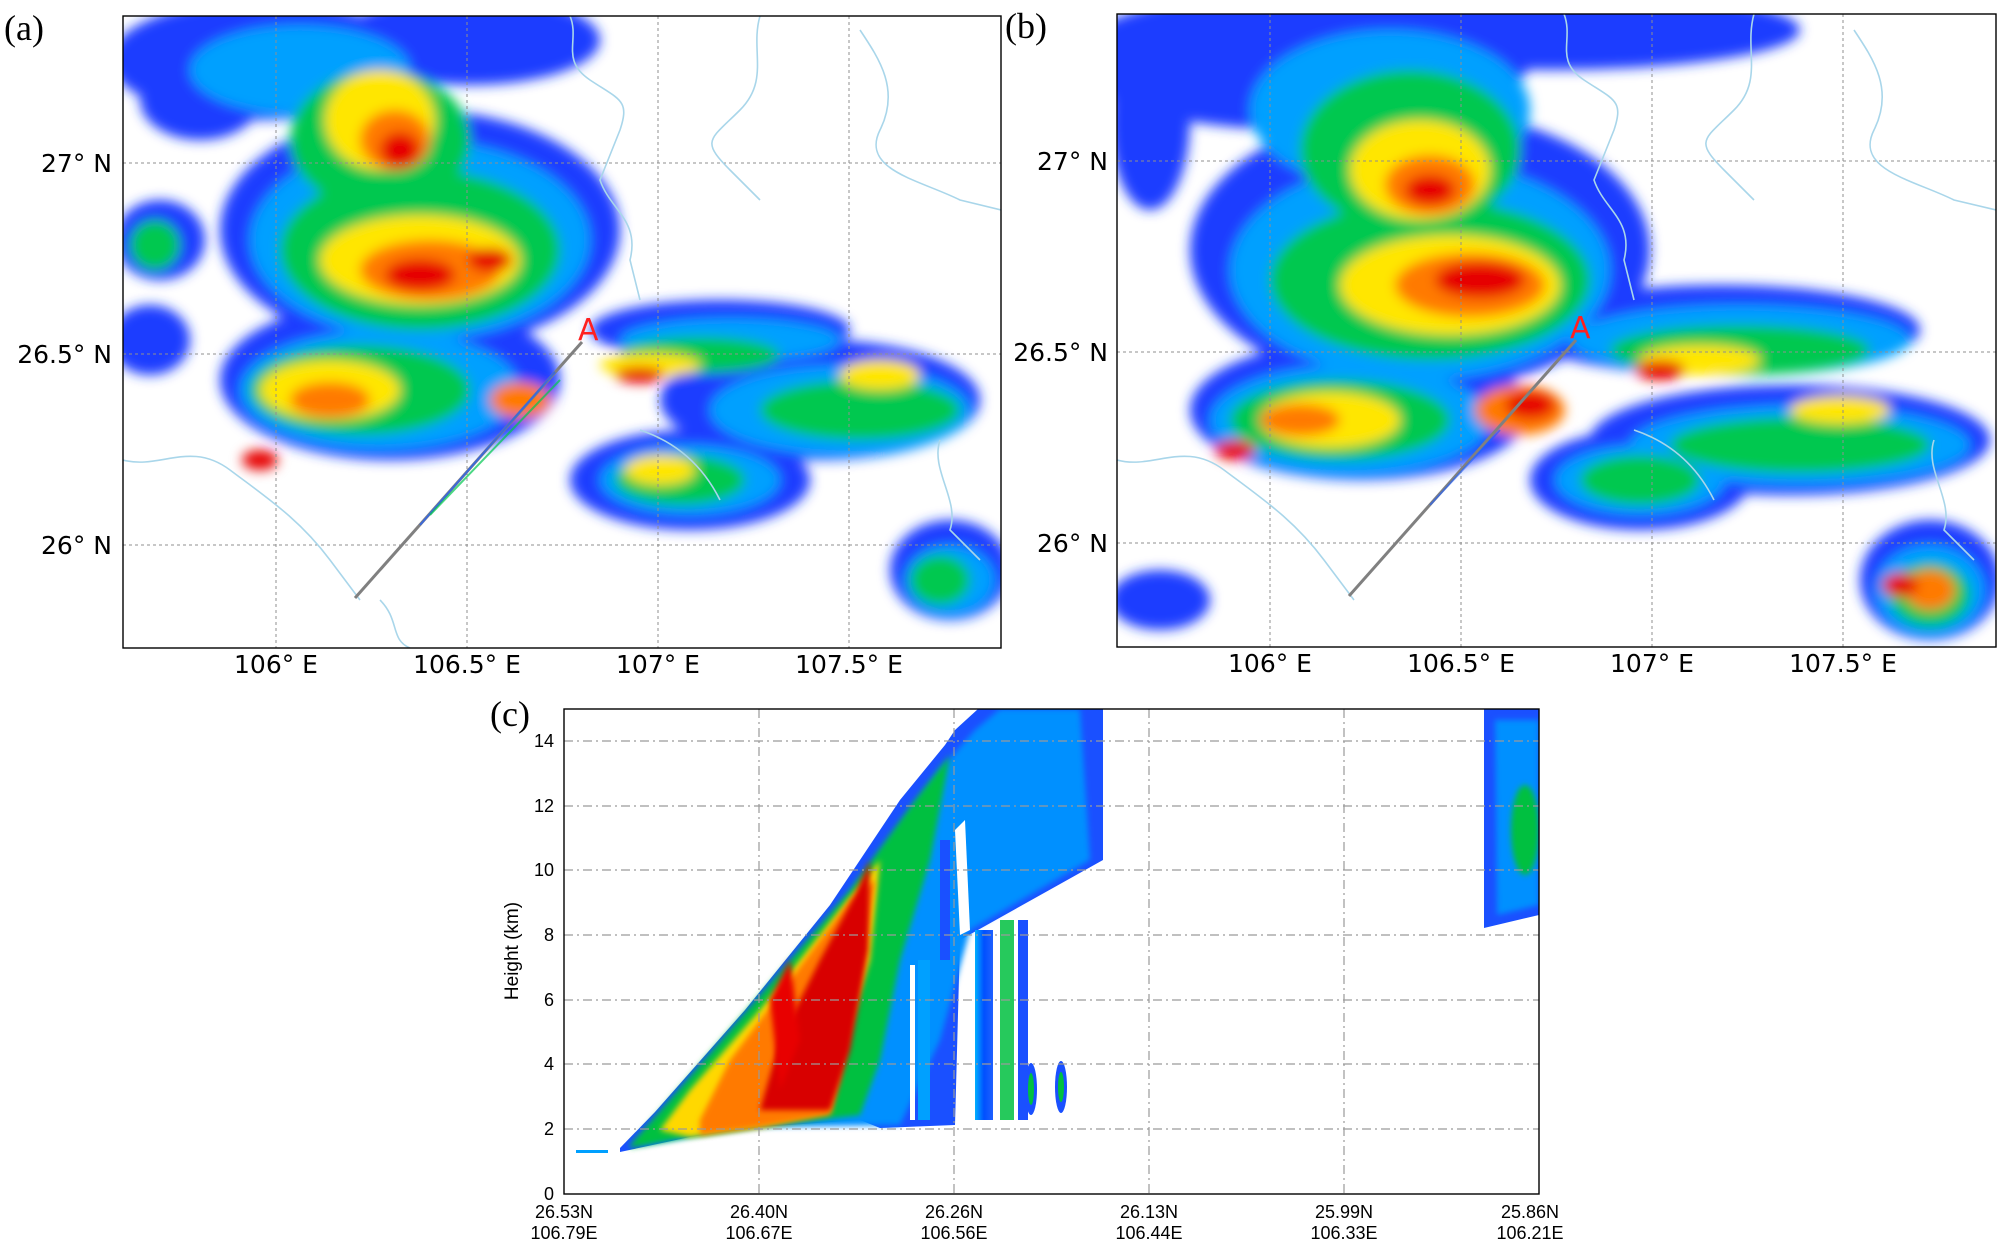 The image size is (2000, 1245). What do you see at coordinates (24, 28) in the screenshot?
I see `panel-a-label: (a)` at bounding box center [24, 28].